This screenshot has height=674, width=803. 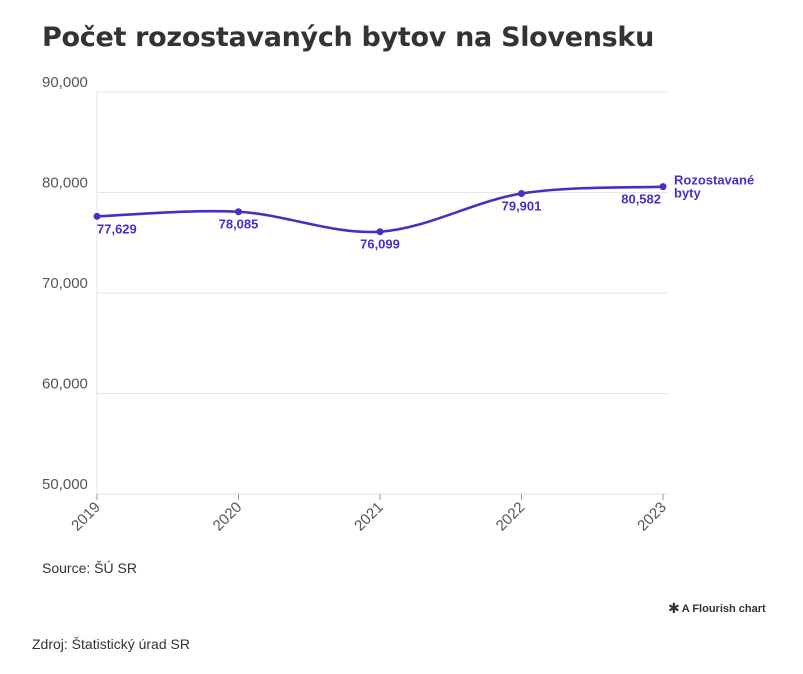 What do you see at coordinates (111, 644) in the screenshot?
I see `footer-source: Zdroj: Štatistický úrad SR` at bounding box center [111, 644].